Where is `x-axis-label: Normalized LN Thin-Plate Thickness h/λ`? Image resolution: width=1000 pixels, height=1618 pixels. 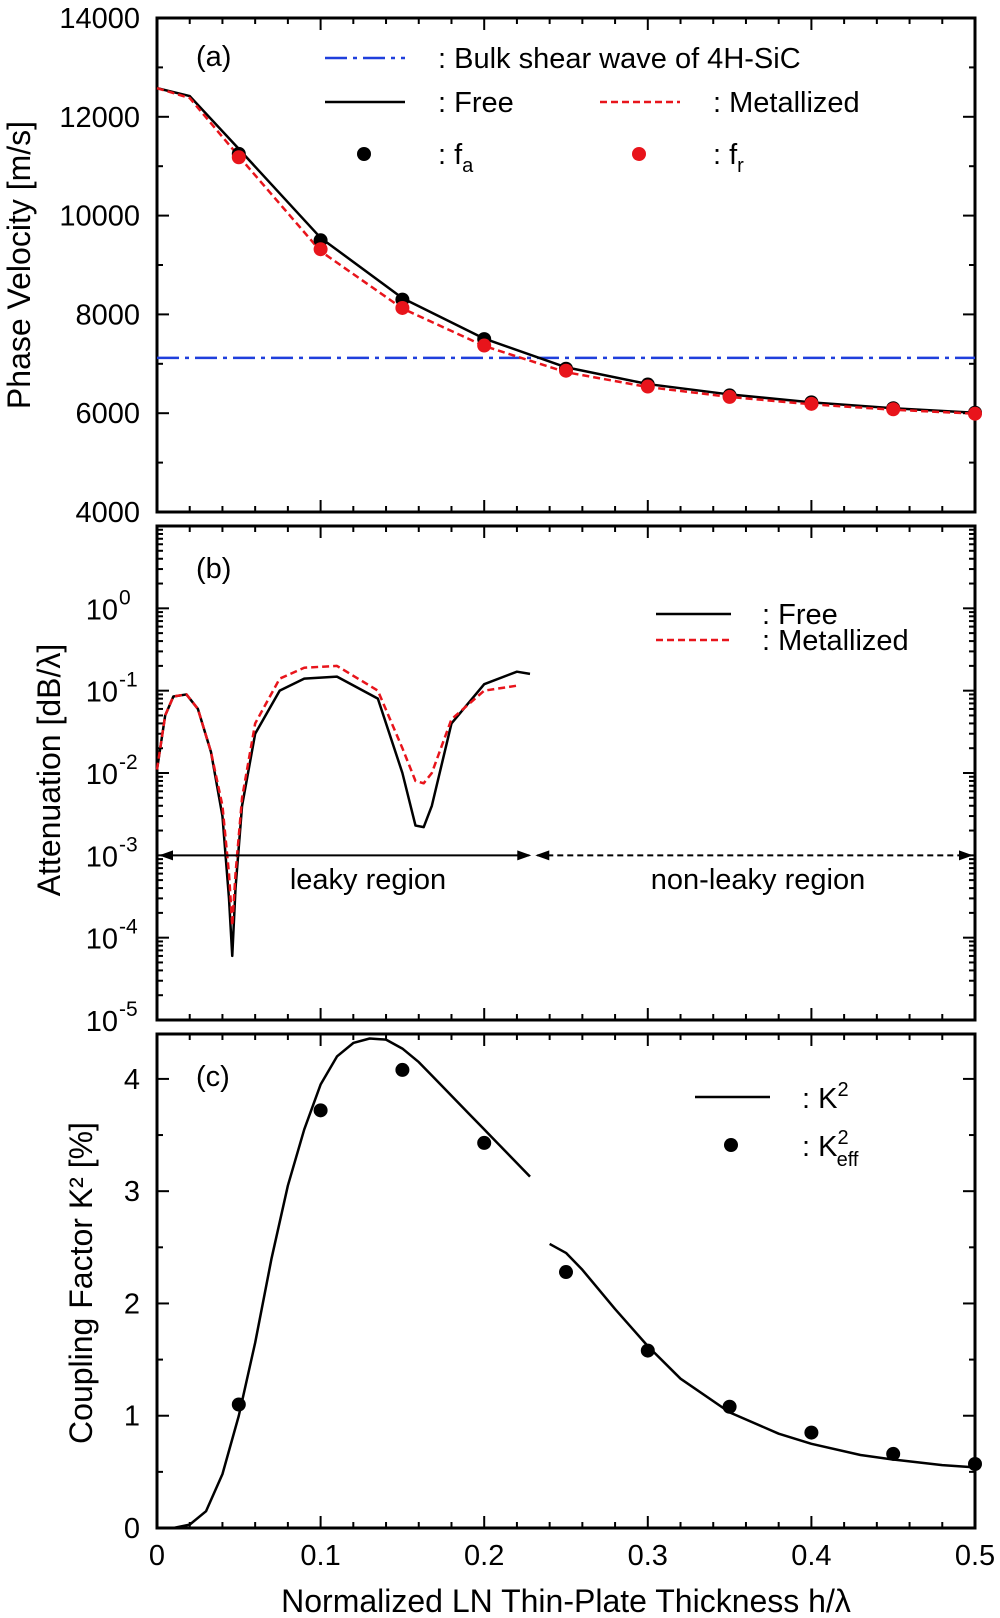 x-axis-label: Normalized LN Thin-Plate Thickness h/λ is located at coordinates (566, 1600).